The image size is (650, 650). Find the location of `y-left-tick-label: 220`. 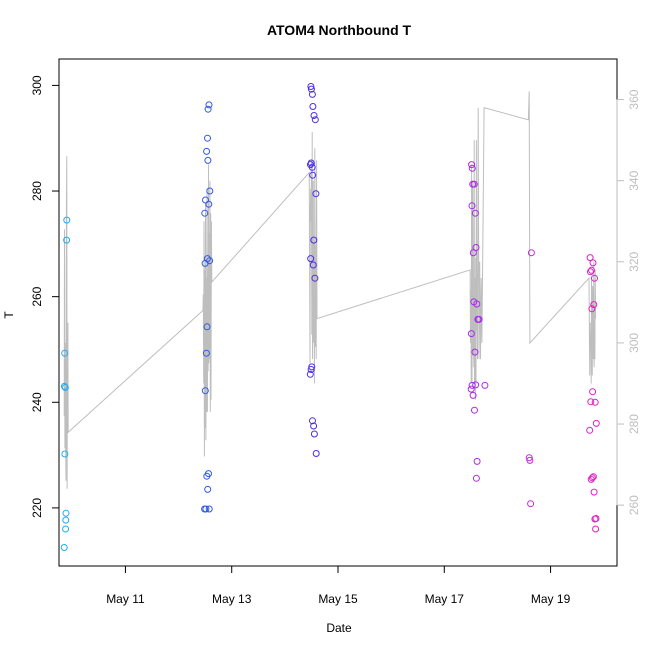

y-left-tick-label: 220 is located at coordinates (37, 508).